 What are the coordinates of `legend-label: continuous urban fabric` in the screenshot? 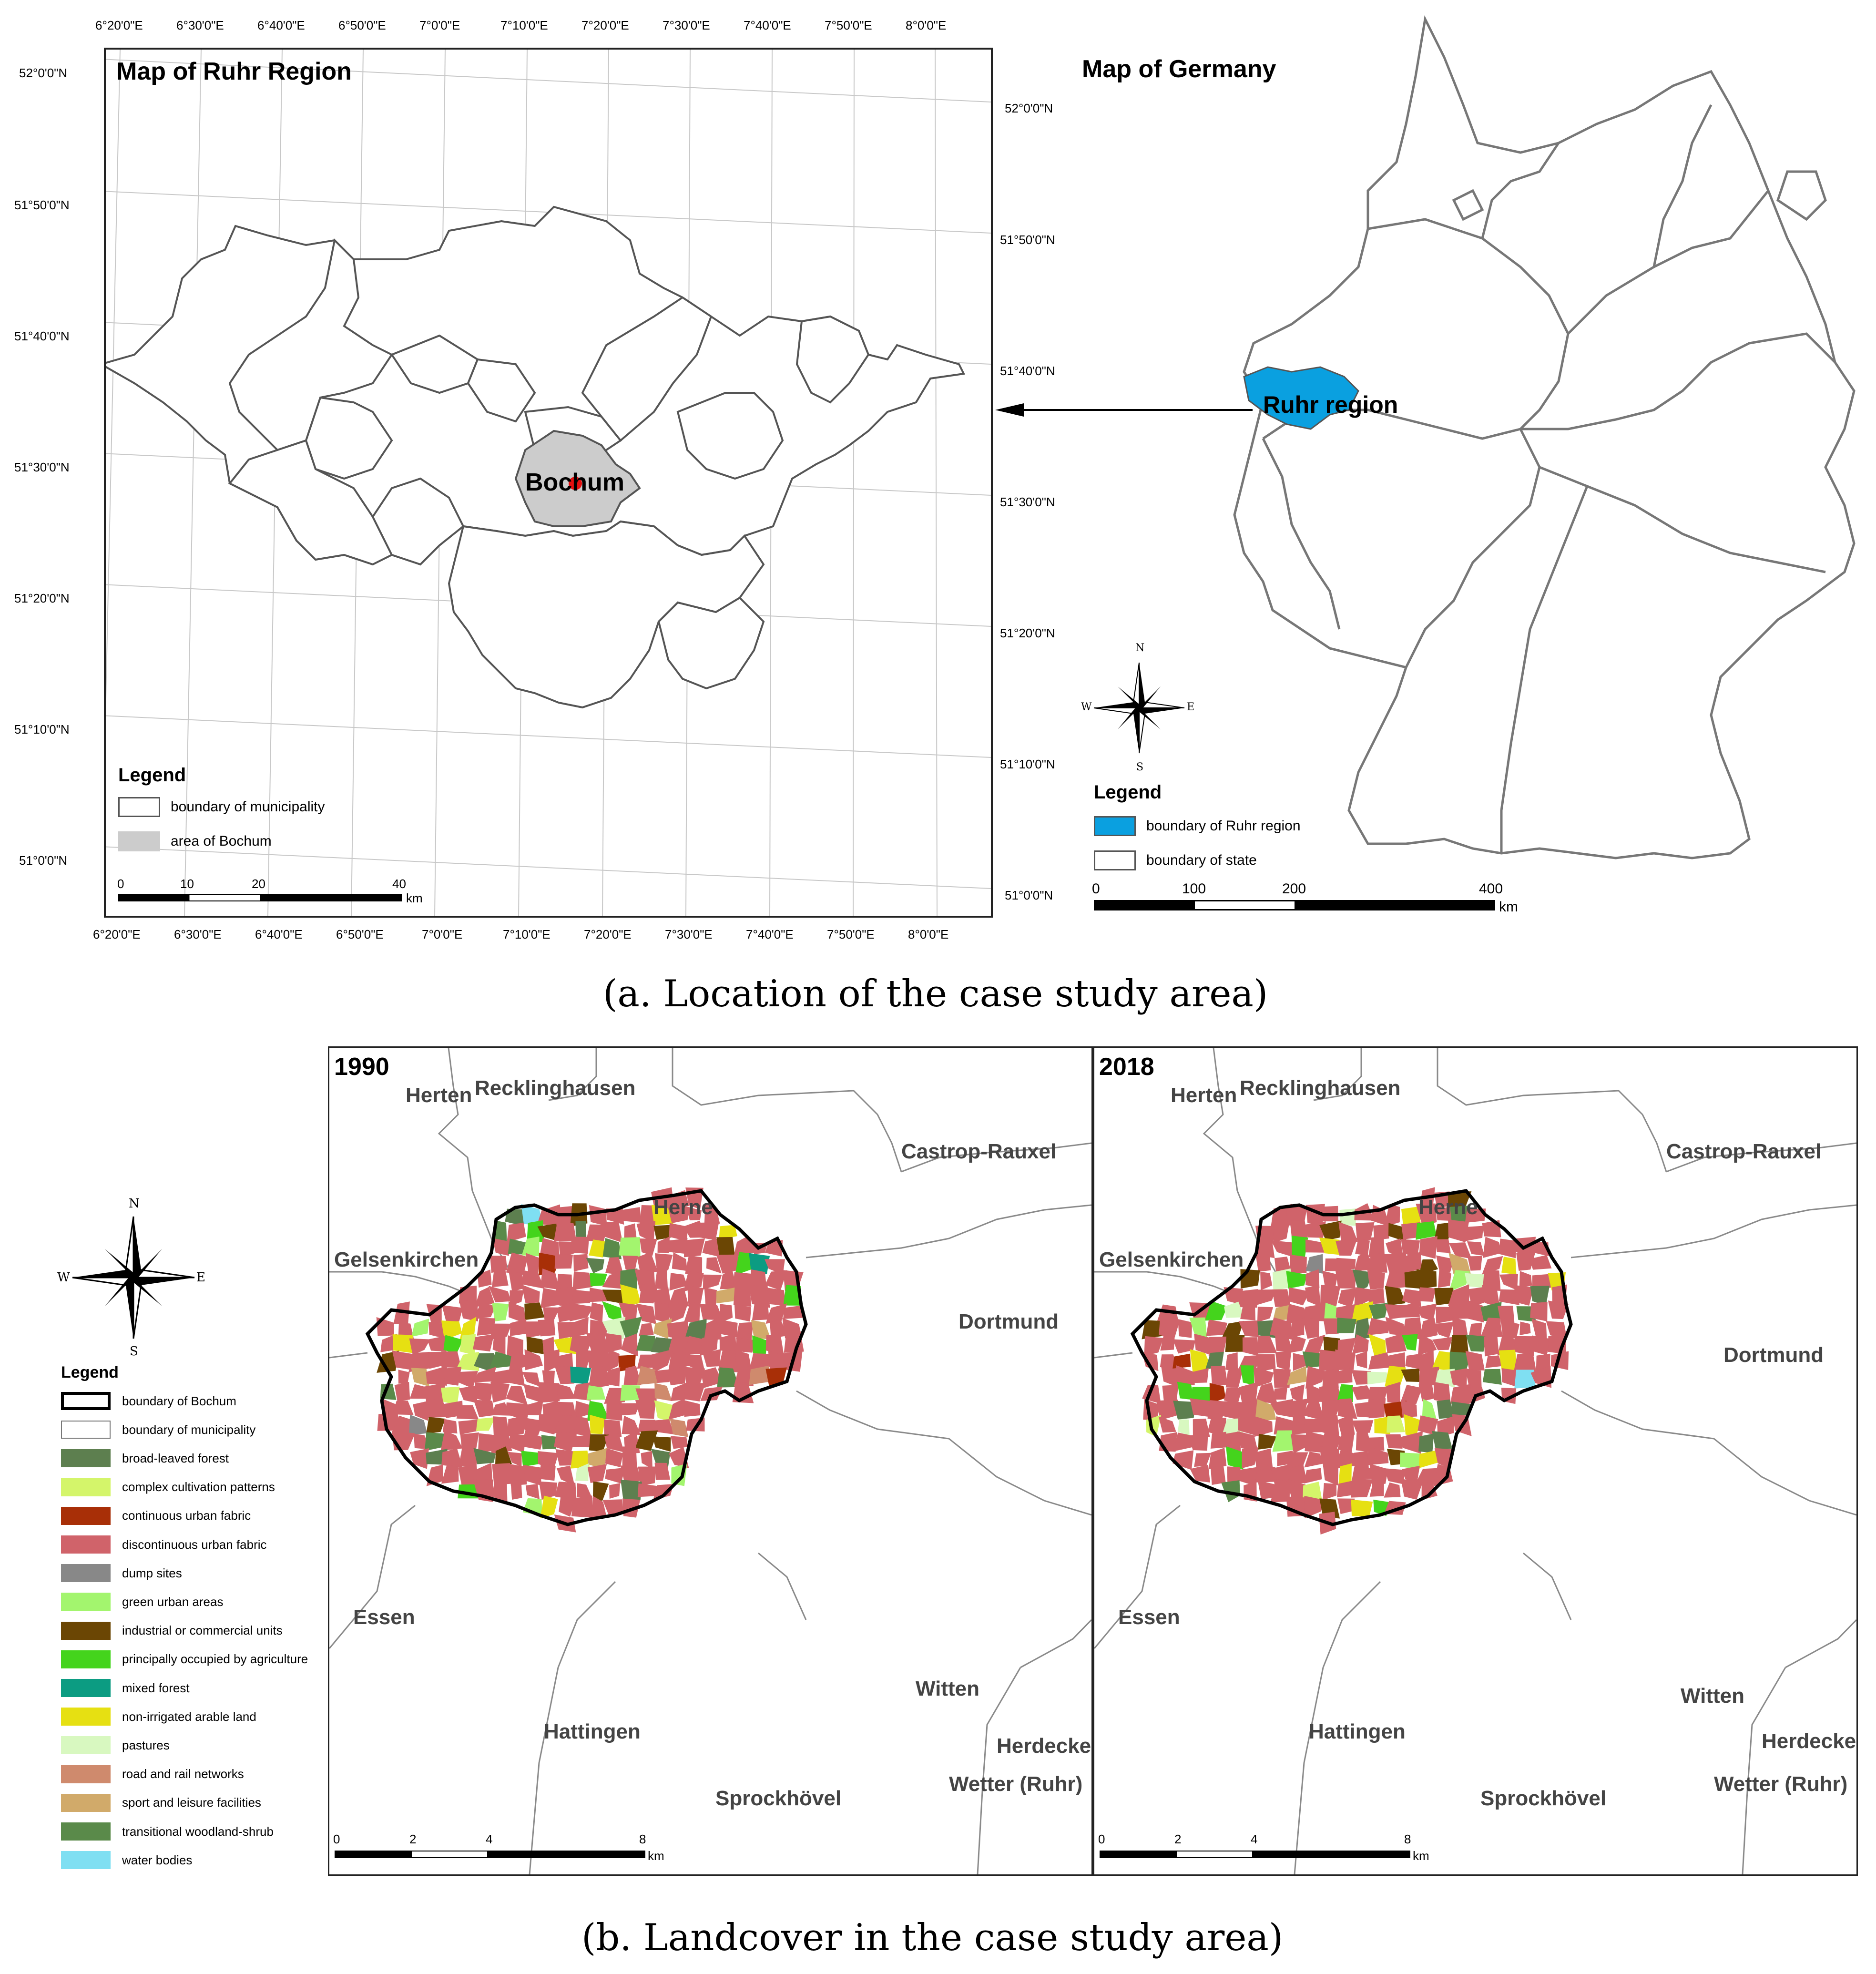 It's located at (186, 1515).